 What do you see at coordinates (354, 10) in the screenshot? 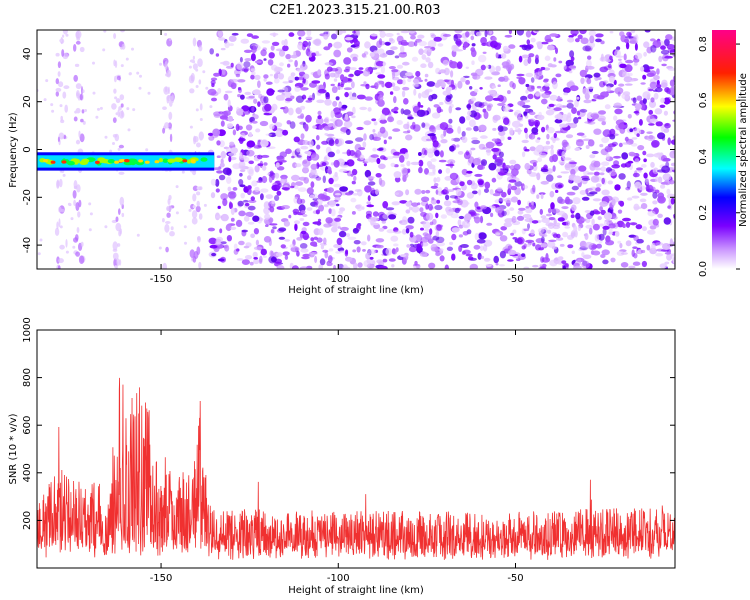
I see `figure-title: C2E1.2023.315.21.00.R03` at bounding box center [354, 10].